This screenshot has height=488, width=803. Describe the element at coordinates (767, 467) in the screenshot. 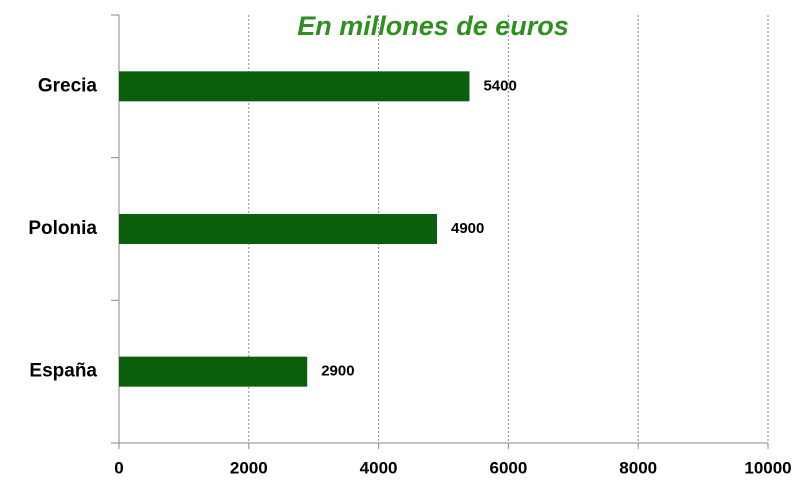

I see `x-tick-label: 10000` at that location.